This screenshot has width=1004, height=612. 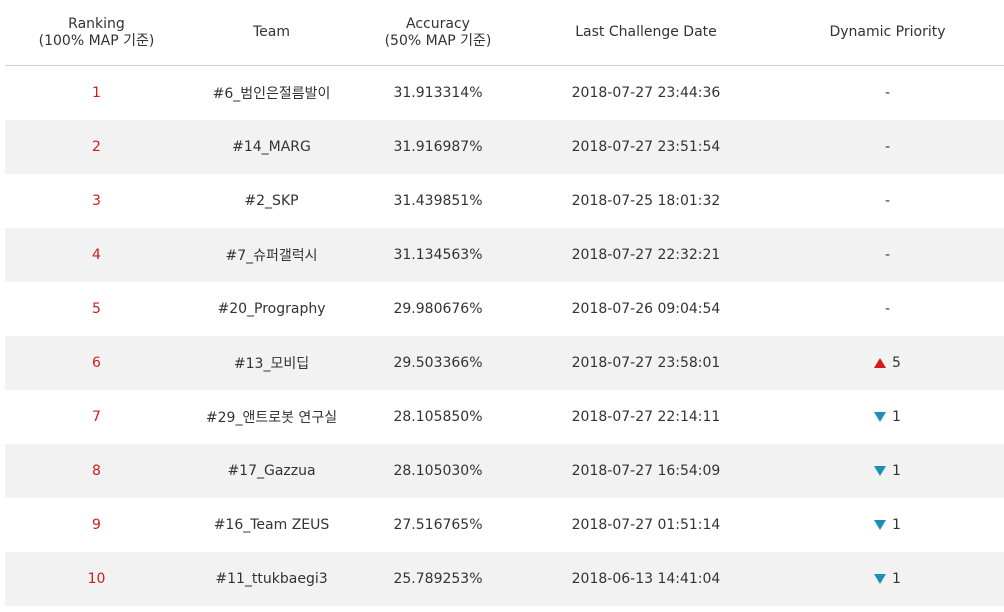 What do you see at coordinates (271, 579) in the screenshot?
I see `team-cell: #11_ttukbaegi3` at bounding box center [271, 579].